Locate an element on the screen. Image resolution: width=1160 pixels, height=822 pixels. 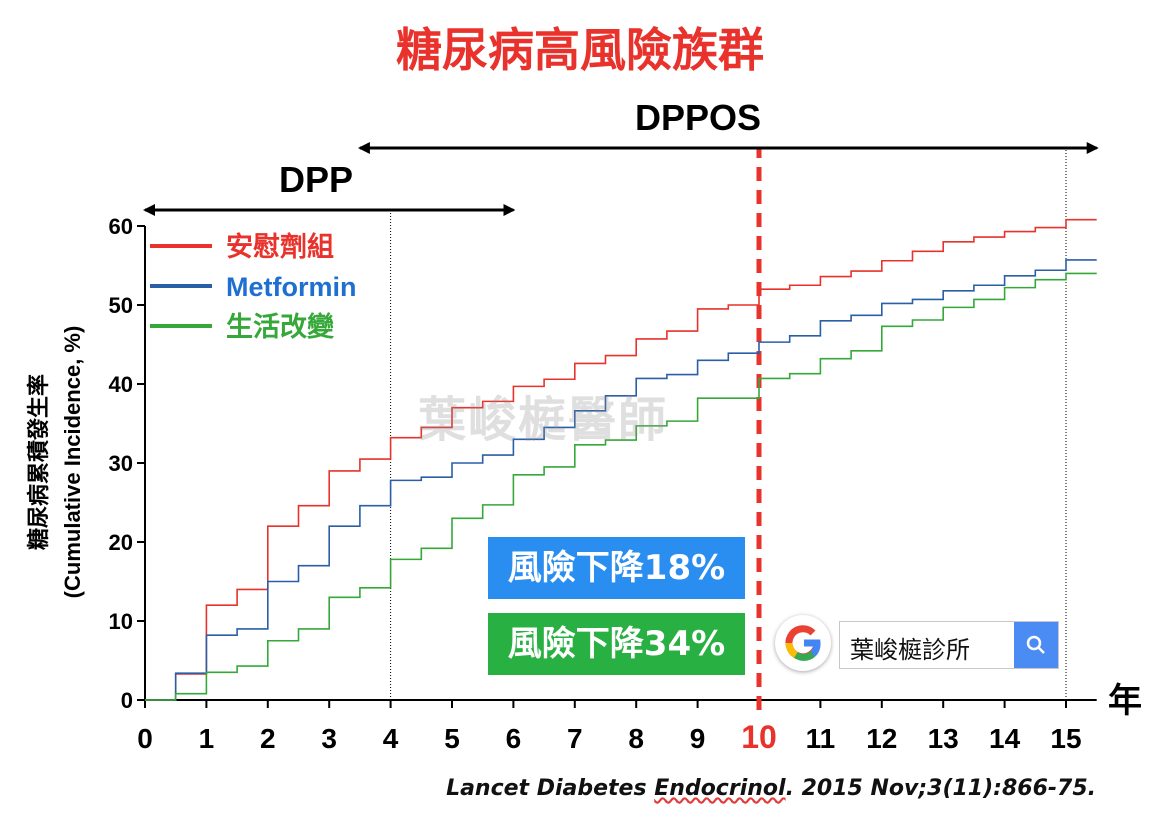
x-tick-label: 7 is located at coordinates (575, 738).